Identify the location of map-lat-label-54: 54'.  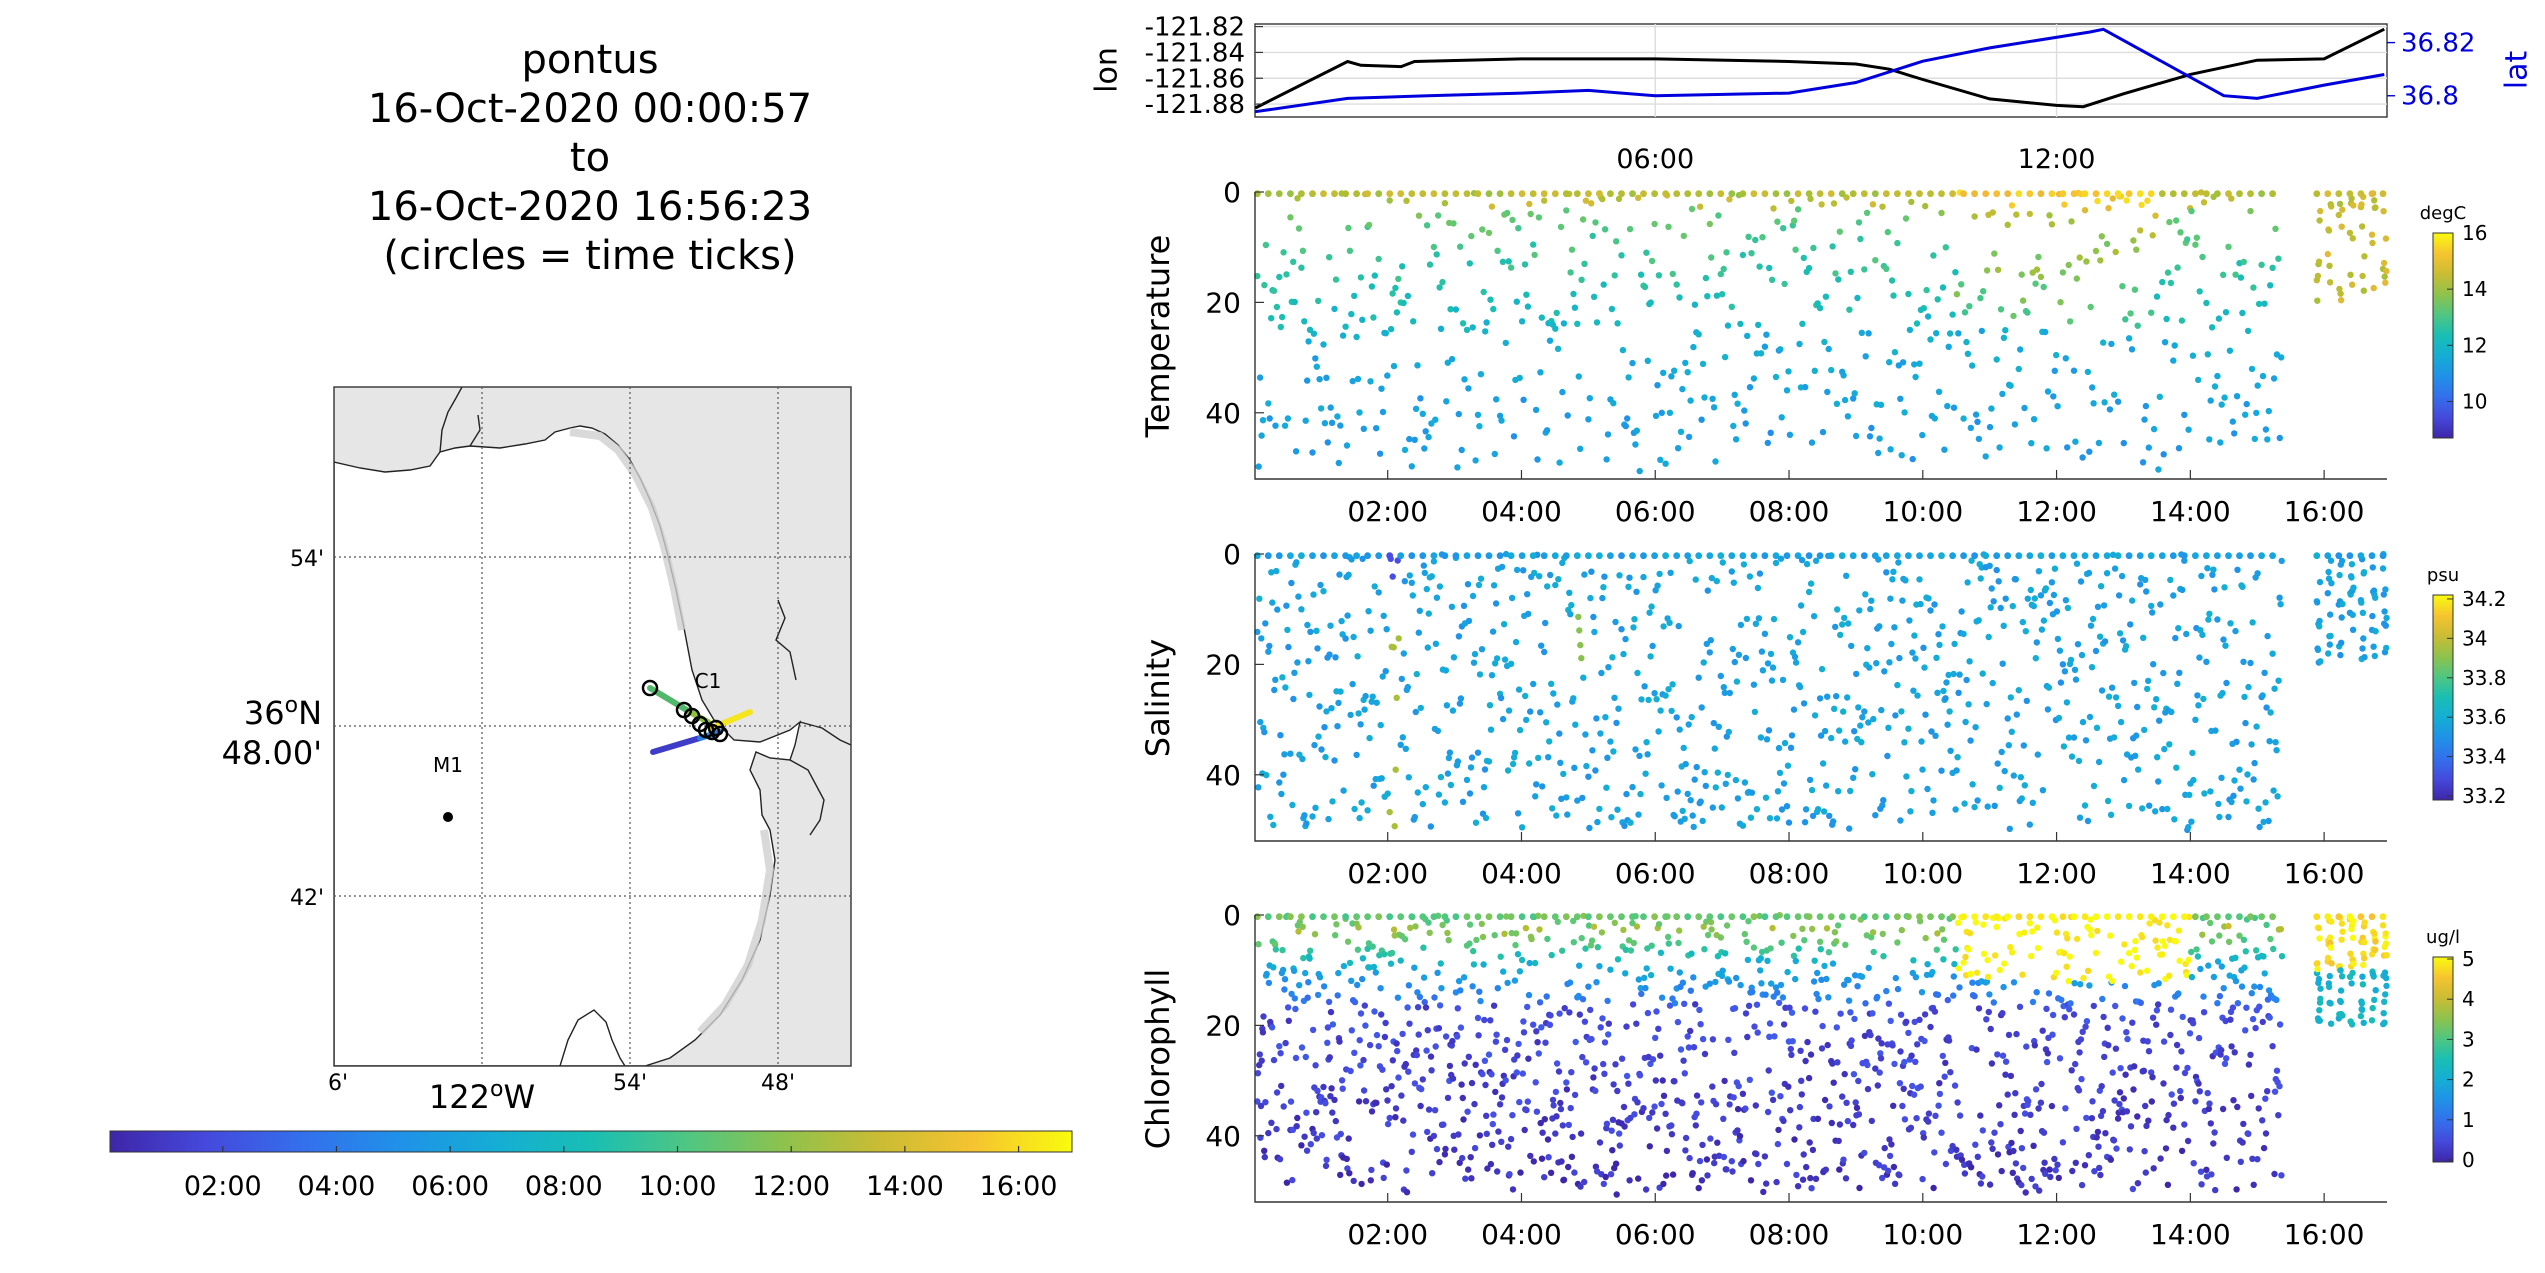
(307, 559).